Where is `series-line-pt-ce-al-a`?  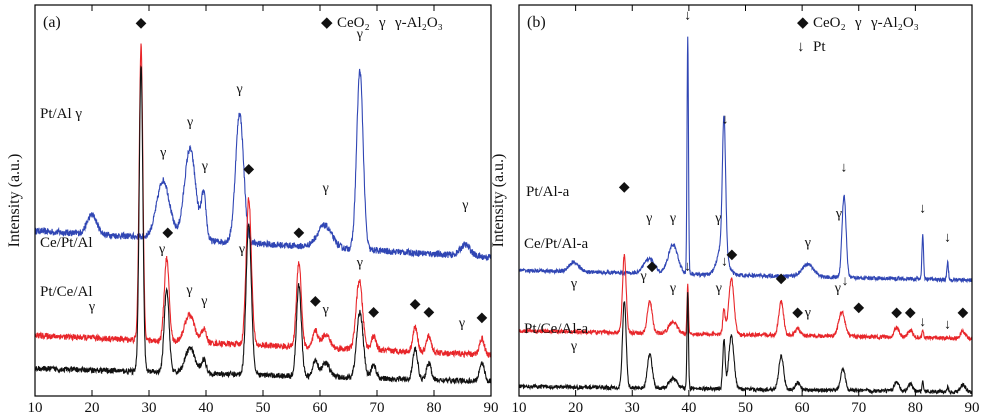 series-line-pt-ce-al-a is located at coordinates (745, 344).